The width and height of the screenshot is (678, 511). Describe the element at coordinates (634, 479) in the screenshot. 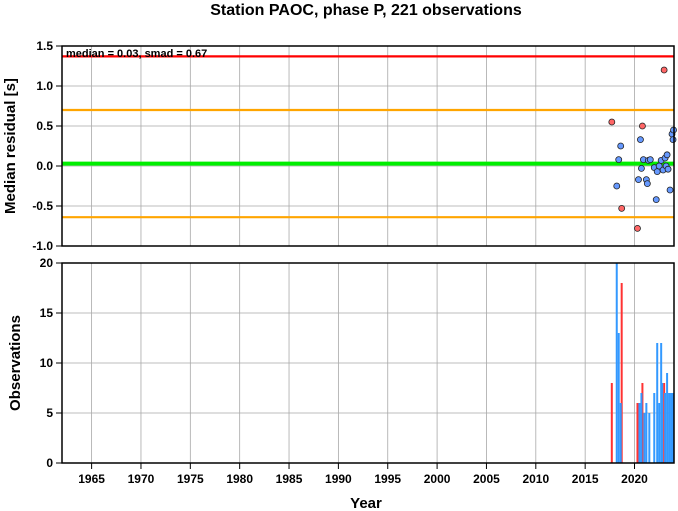

I see `x-tick-label: 2020` at that location.